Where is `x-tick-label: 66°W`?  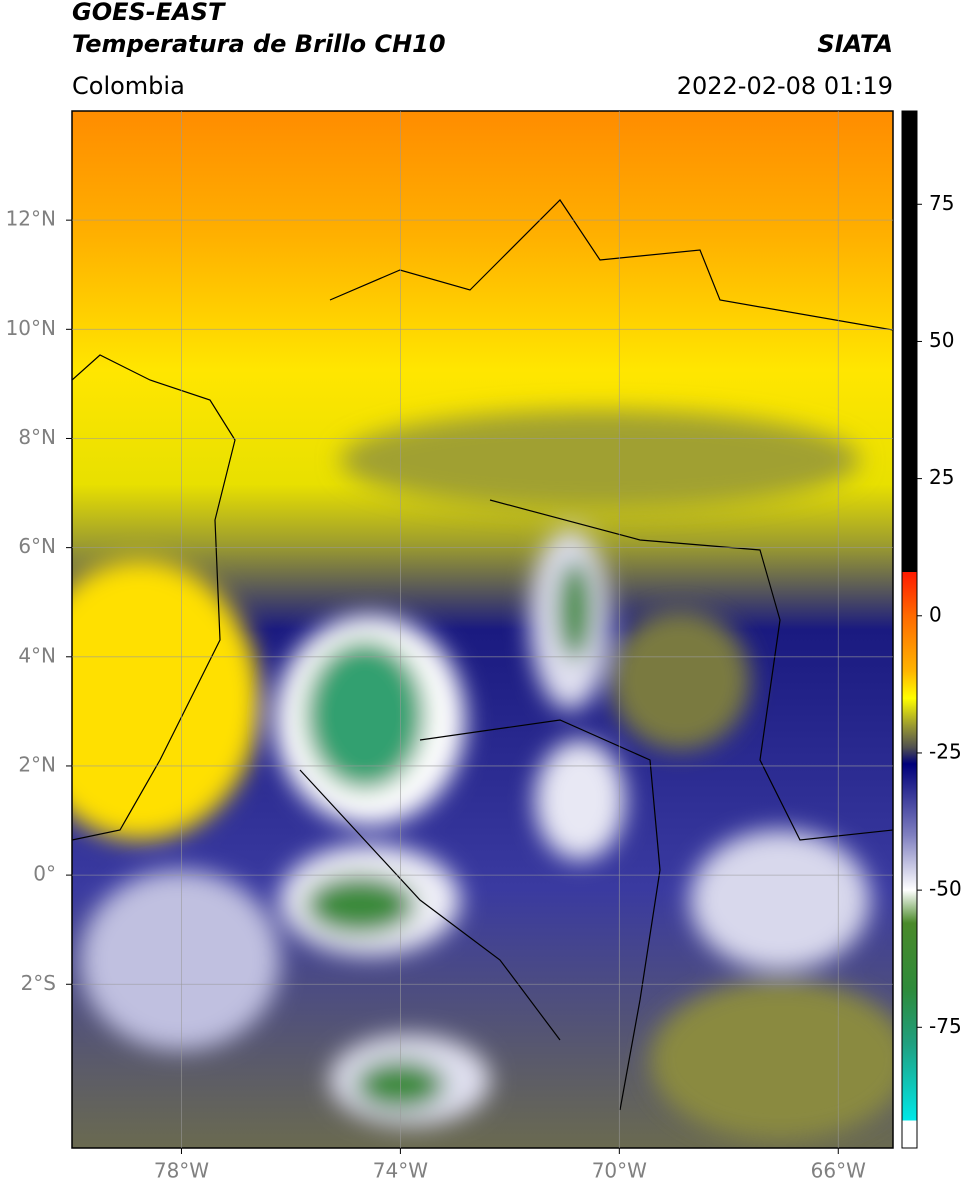
x-tick-label: 66°W is located at coordinates (838, 1171).